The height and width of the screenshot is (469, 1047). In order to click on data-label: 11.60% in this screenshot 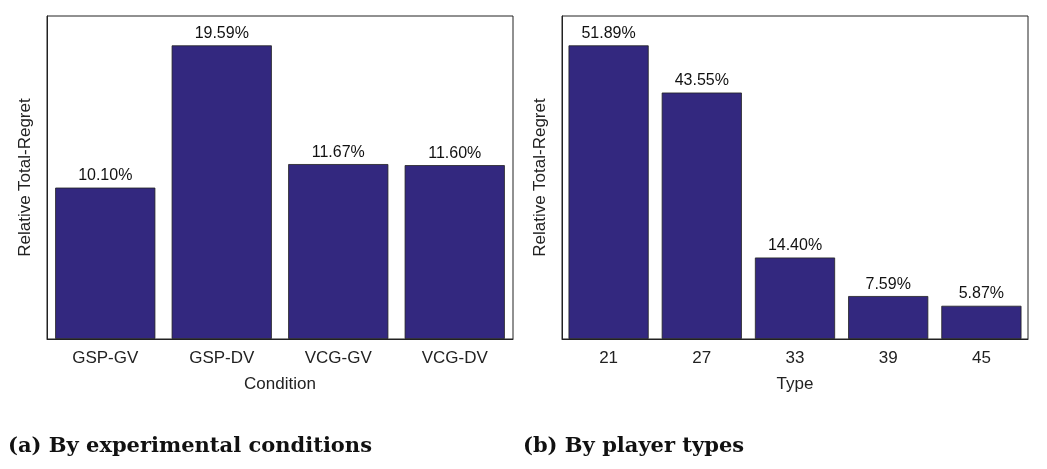, I will do `click(455, 152)`.